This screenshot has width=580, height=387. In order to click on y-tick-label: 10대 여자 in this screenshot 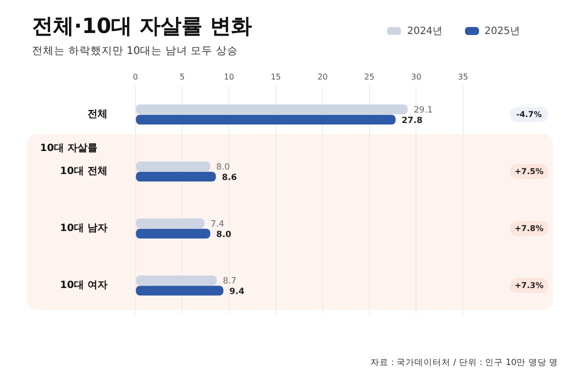, I will do `click(84, 286)`.